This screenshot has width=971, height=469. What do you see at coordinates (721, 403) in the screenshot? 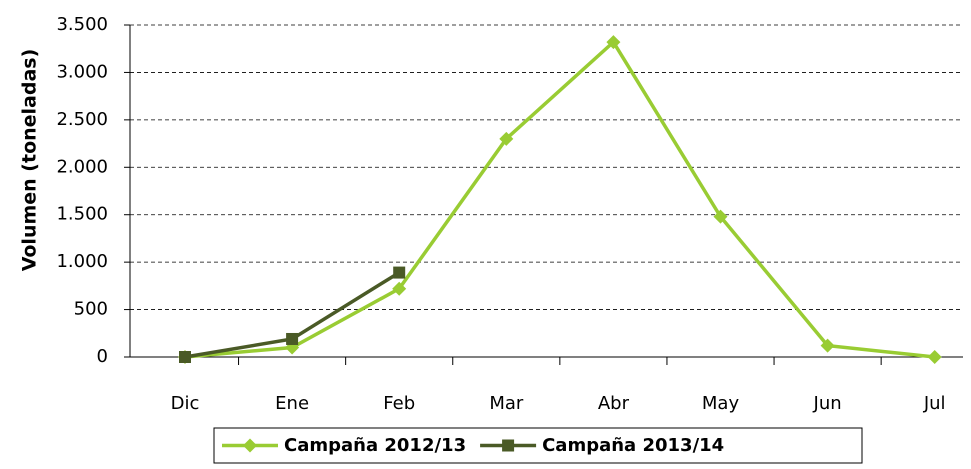
I see `x-tick-label: May` at bounding box center [721, 403].